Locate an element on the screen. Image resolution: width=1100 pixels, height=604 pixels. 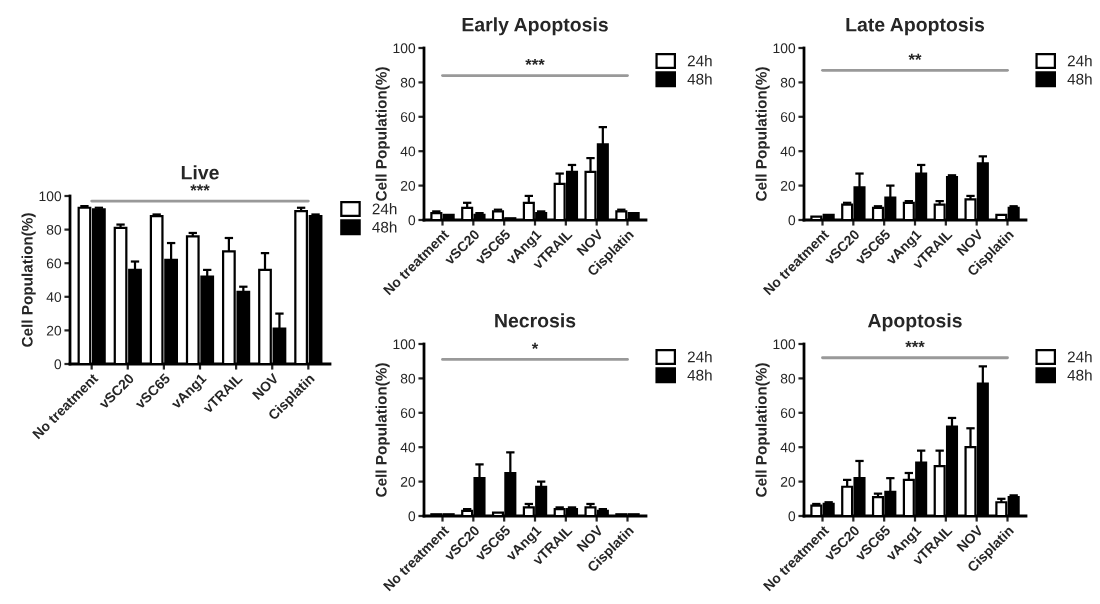
chart-title: Live is located at coordinates (200, 172).